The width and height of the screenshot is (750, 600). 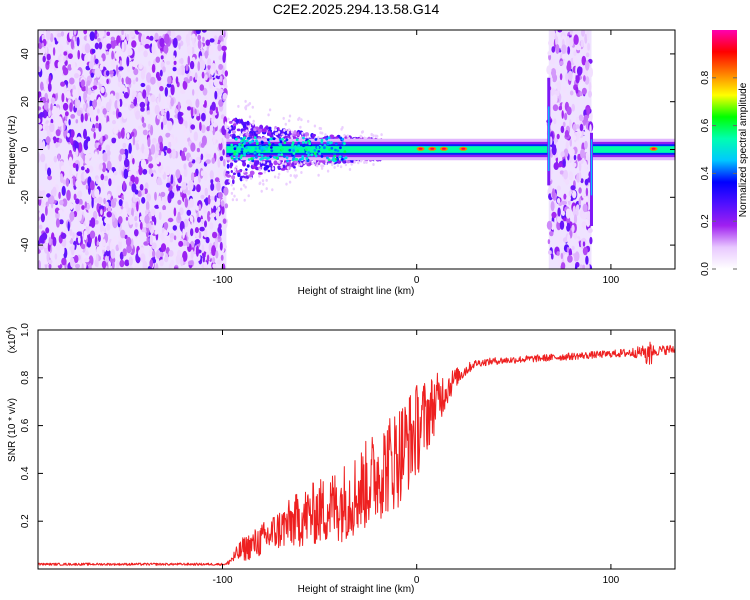 What do you see at coordinates (25, 149) in the screenshot?
I see `spectrogram-y-tick-label: 0` at bounding box center [25, 149].